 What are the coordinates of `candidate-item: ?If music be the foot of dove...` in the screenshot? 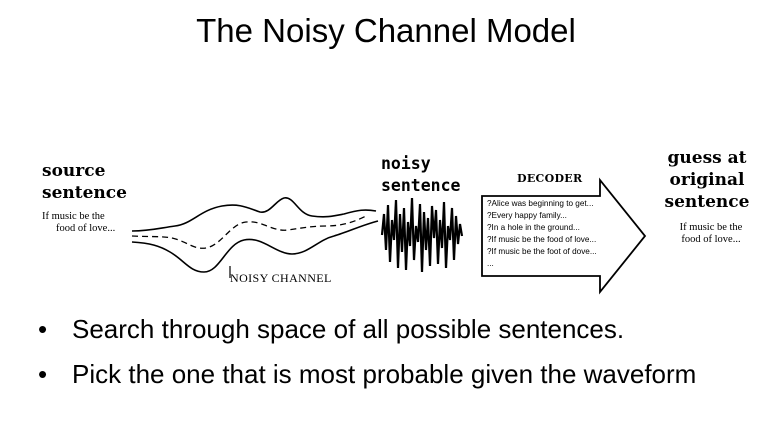 It's located at (542, 251).